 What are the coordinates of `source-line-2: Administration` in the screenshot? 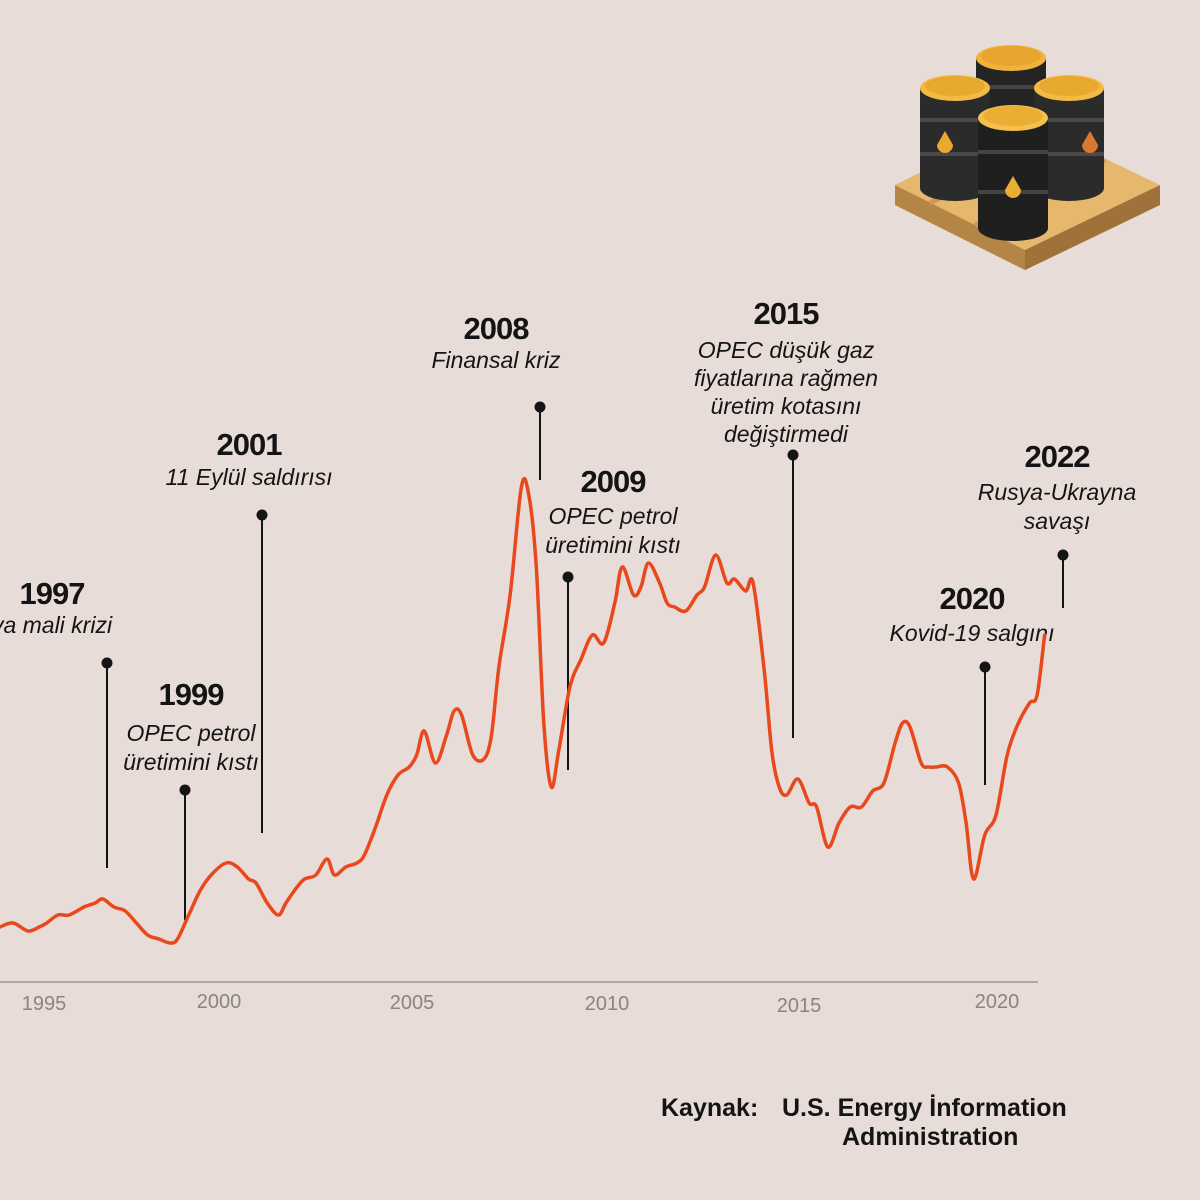 It's located at (930, 1137).